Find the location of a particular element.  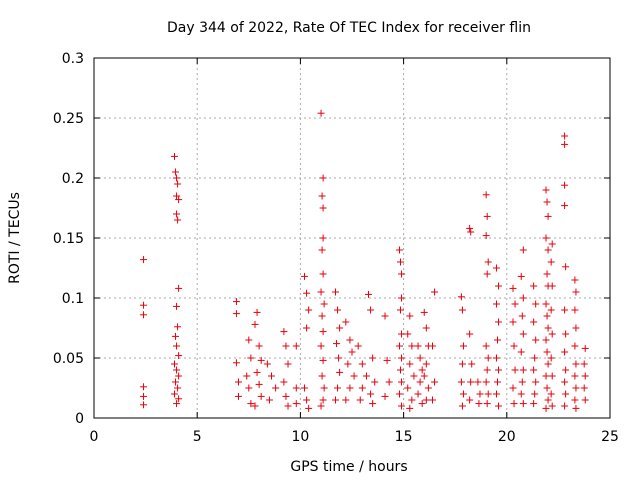

x-axis-label: GPS time / hours is located at coordinates (348, 467).